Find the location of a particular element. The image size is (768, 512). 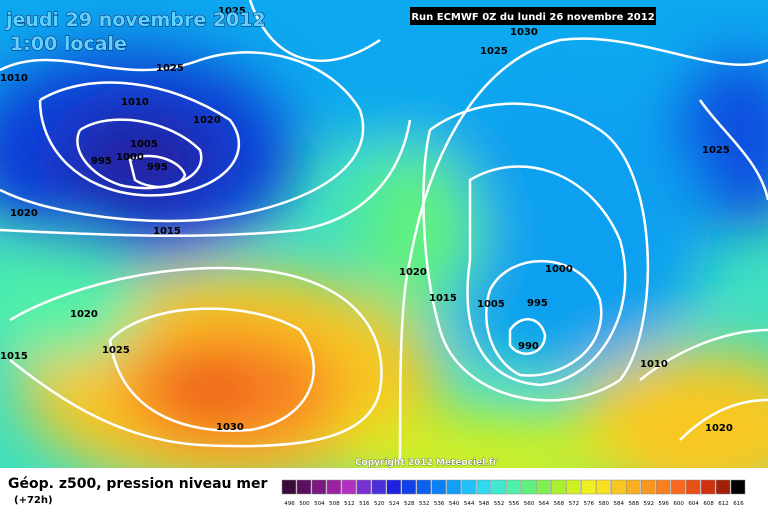

color-label: 592 is located at coordinates (648, 504).